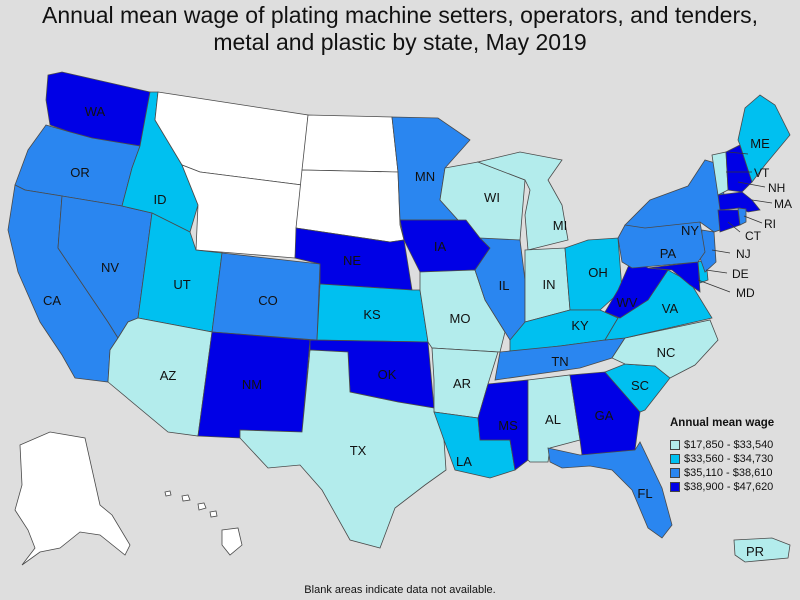 The height and width of the screenshot is (600, 800). I want to click on legend-item: $38,900 - $47,620, so click(734, 487).